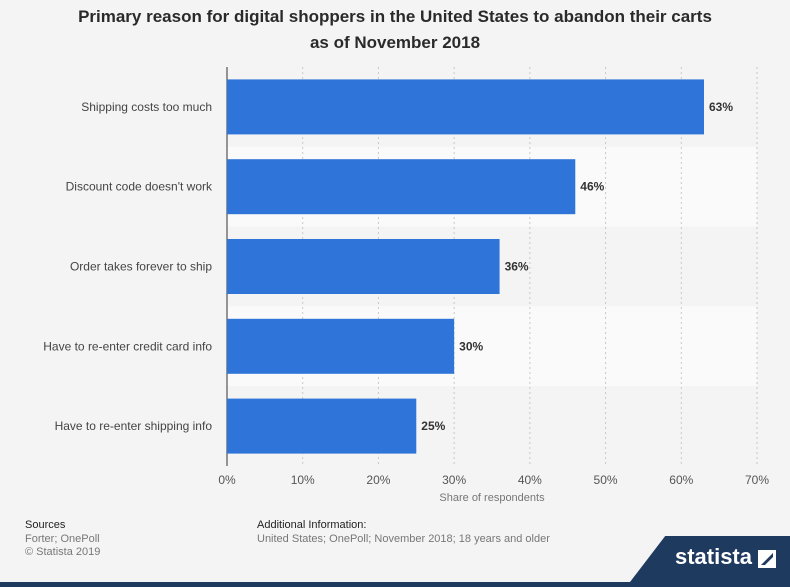 This screenshot has height=587, width=790. I want to click on chart-title-line-2: as of November 2018, so click(395, 42).